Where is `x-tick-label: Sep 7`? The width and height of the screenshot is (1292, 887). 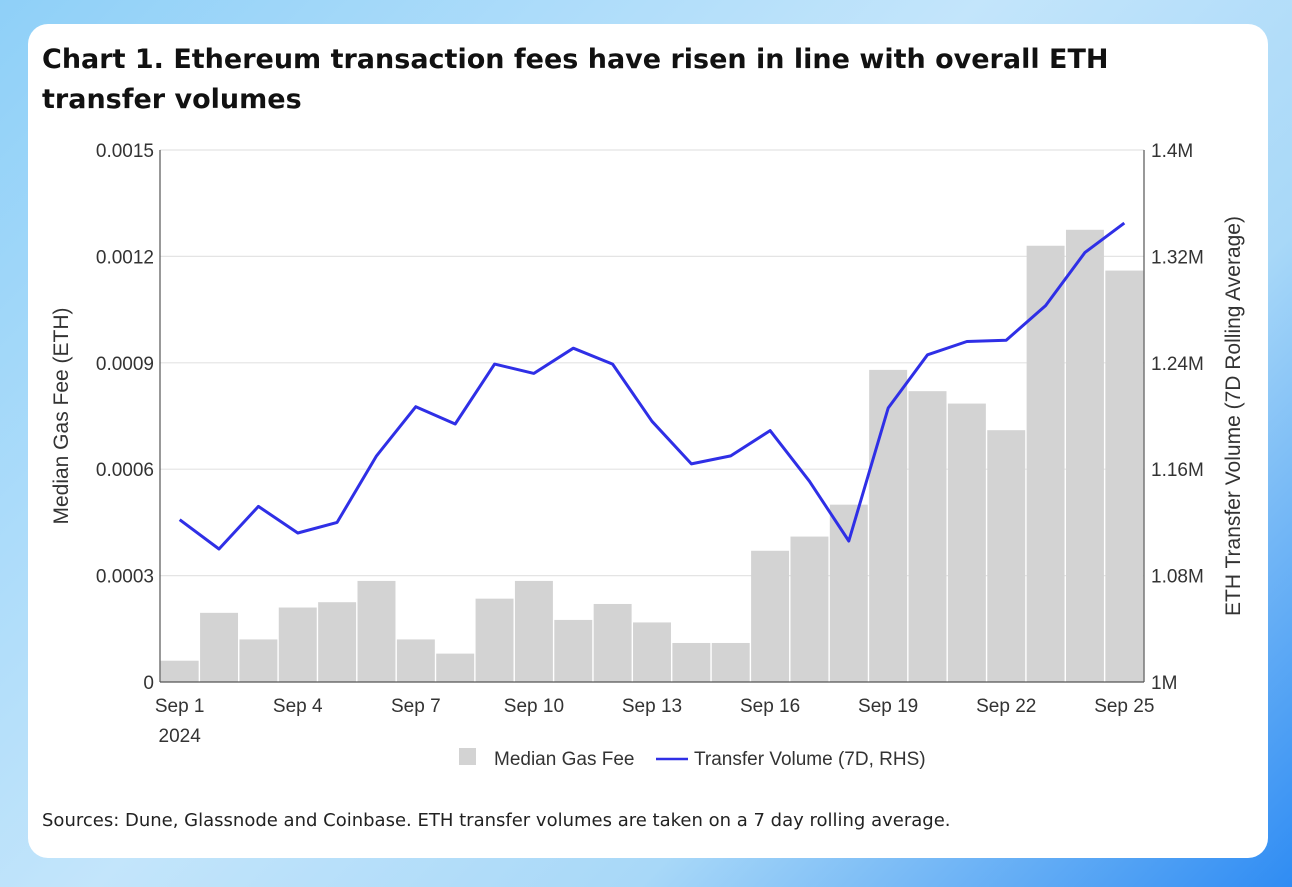
x-tick-label: Sep 7 is located at coordinates (416, 706).